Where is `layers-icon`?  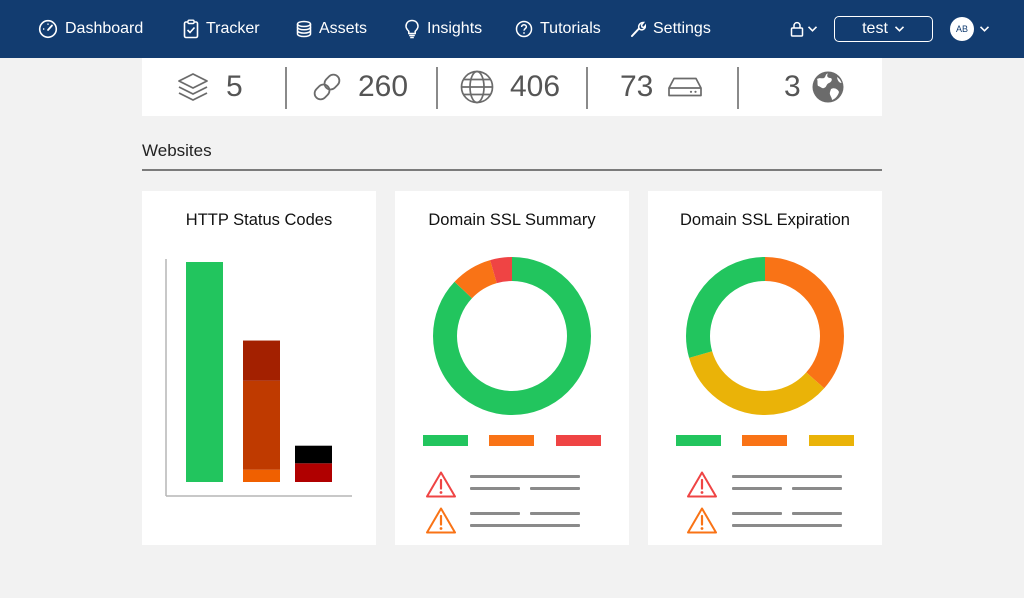 layers-icon is located at coordinates (193, 87).